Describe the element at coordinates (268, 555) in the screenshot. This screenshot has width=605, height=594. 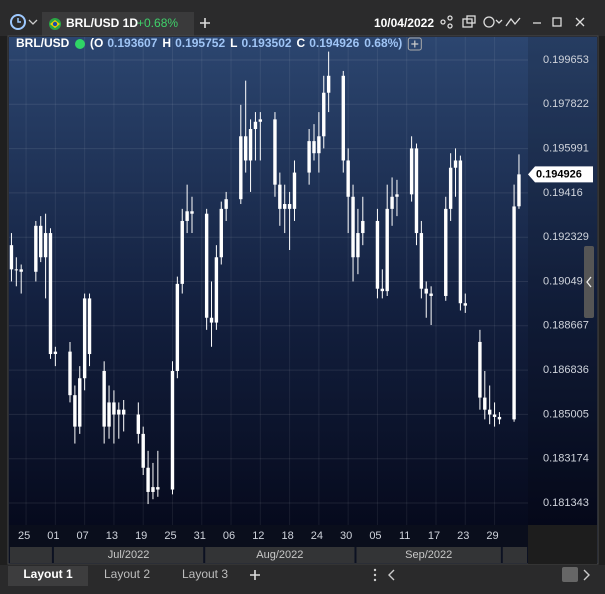
I see `month-row: Jul/2022 Aug/2022 Sep/2022` at that location.